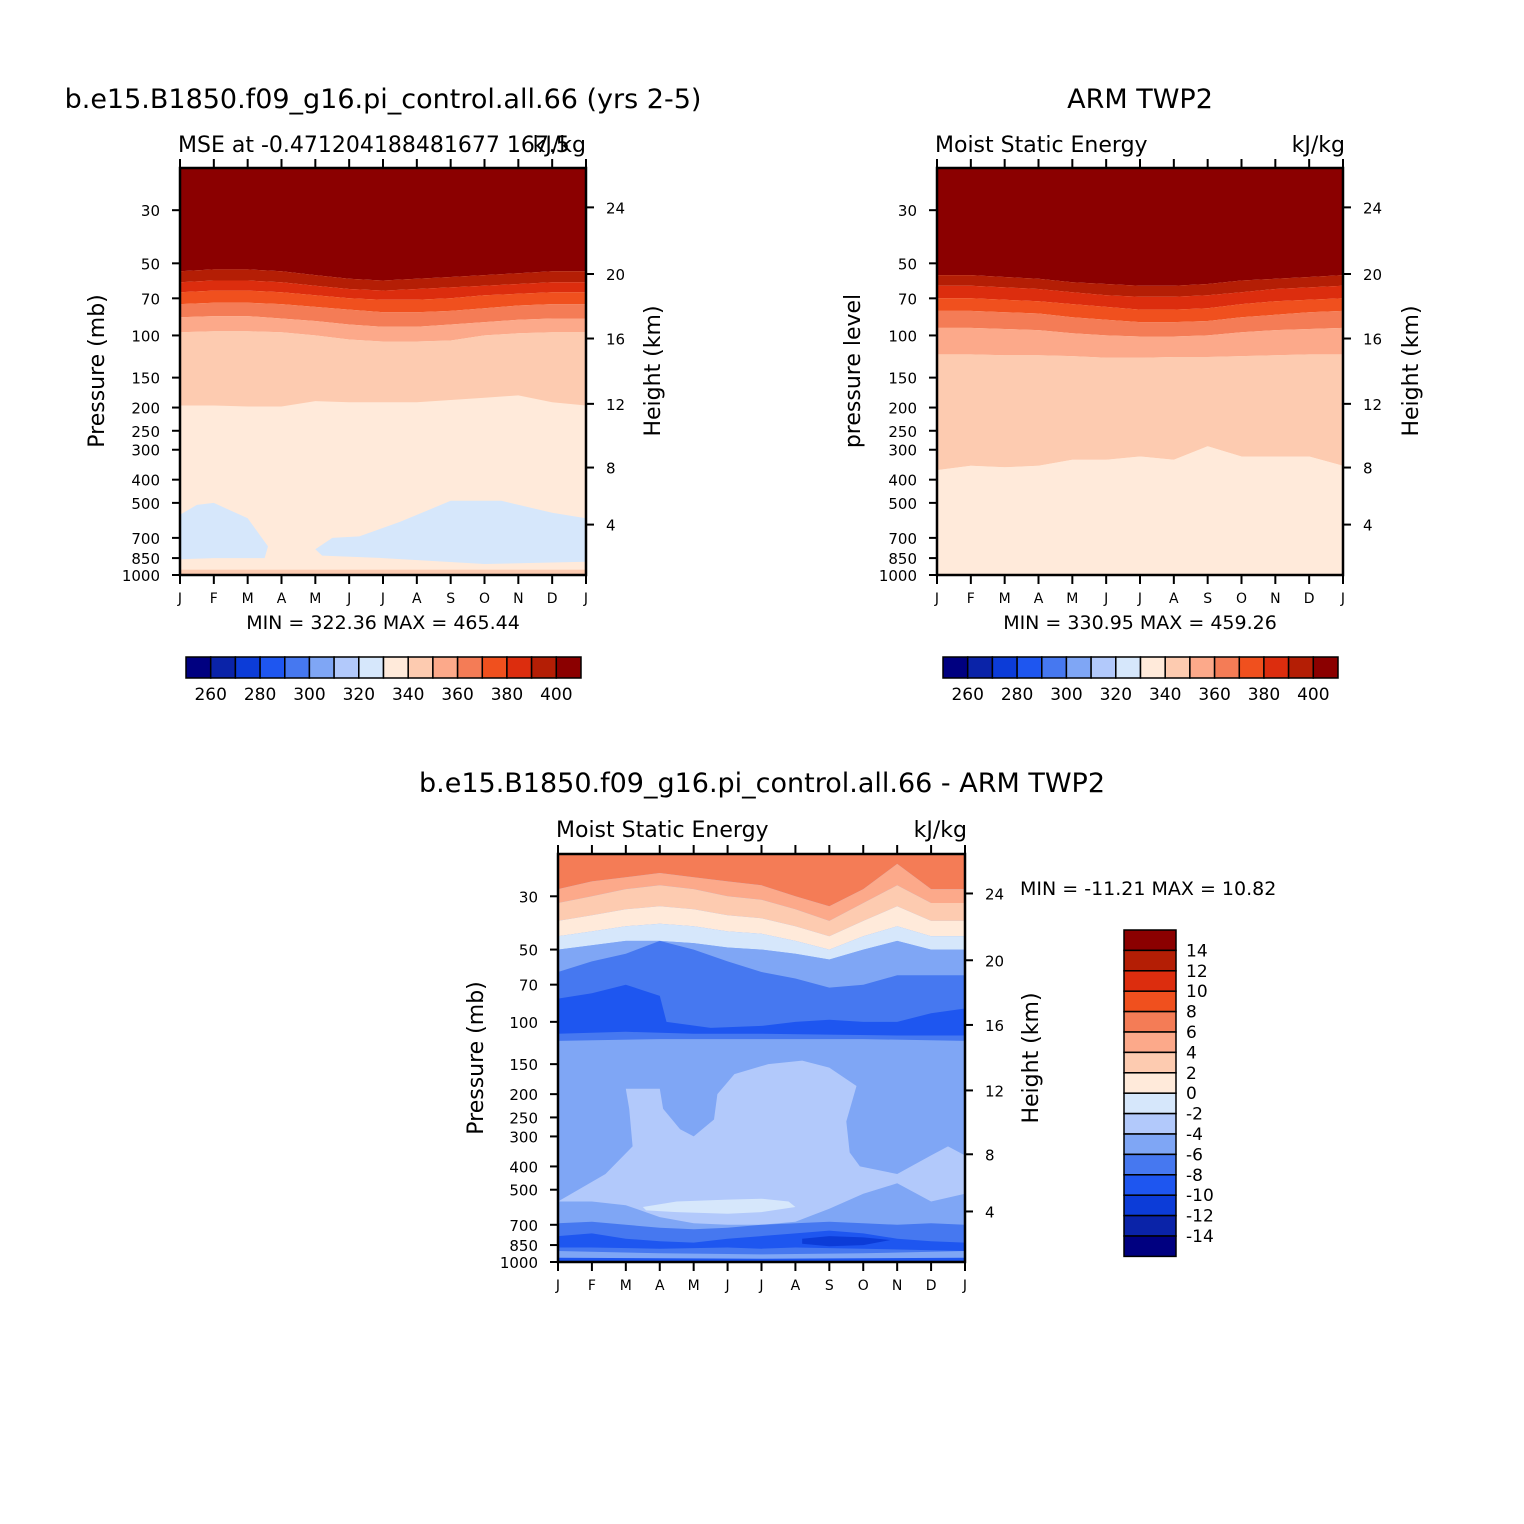  I want to click on colorbar-label: -8, so click(1194, 1176).